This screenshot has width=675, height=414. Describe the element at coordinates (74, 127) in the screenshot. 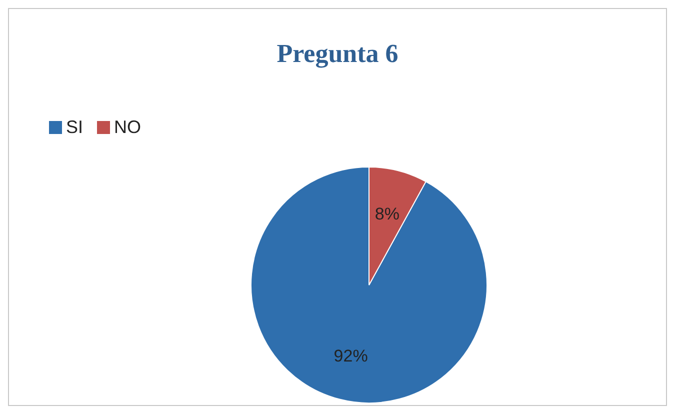

I see `legend-label: SI` at that location.